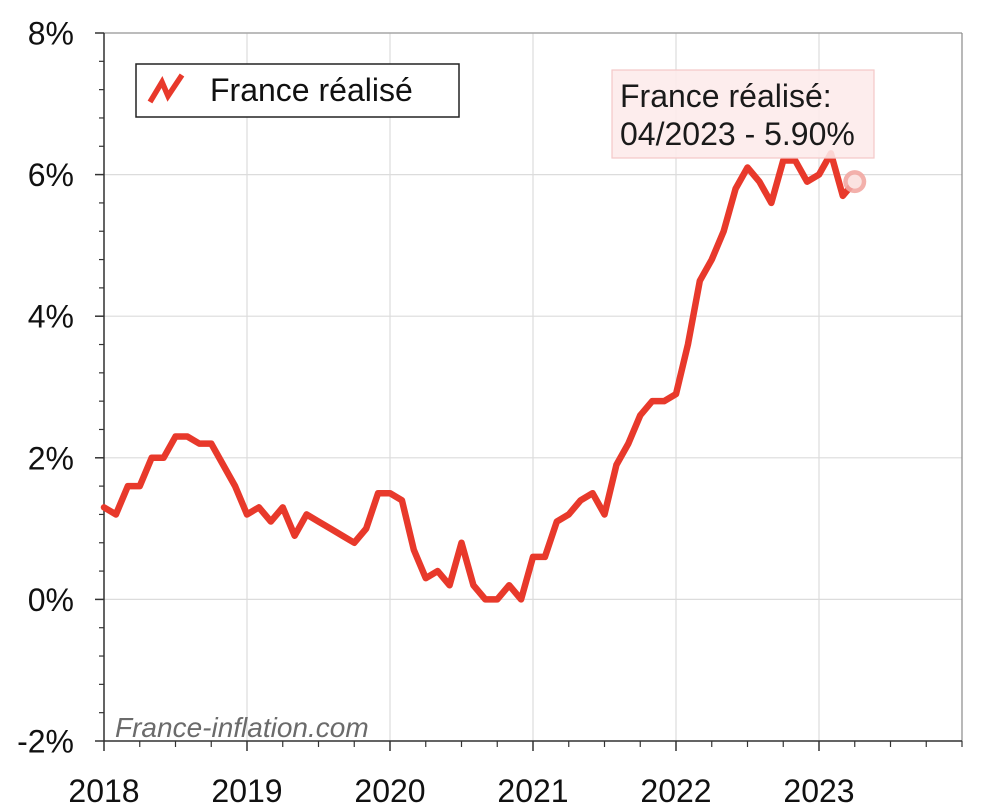 The width and height of the screenshot is (996, 812). I want to click on tooltip: France réalisé: 04/2023 - 5.90%, so click(743, 114).